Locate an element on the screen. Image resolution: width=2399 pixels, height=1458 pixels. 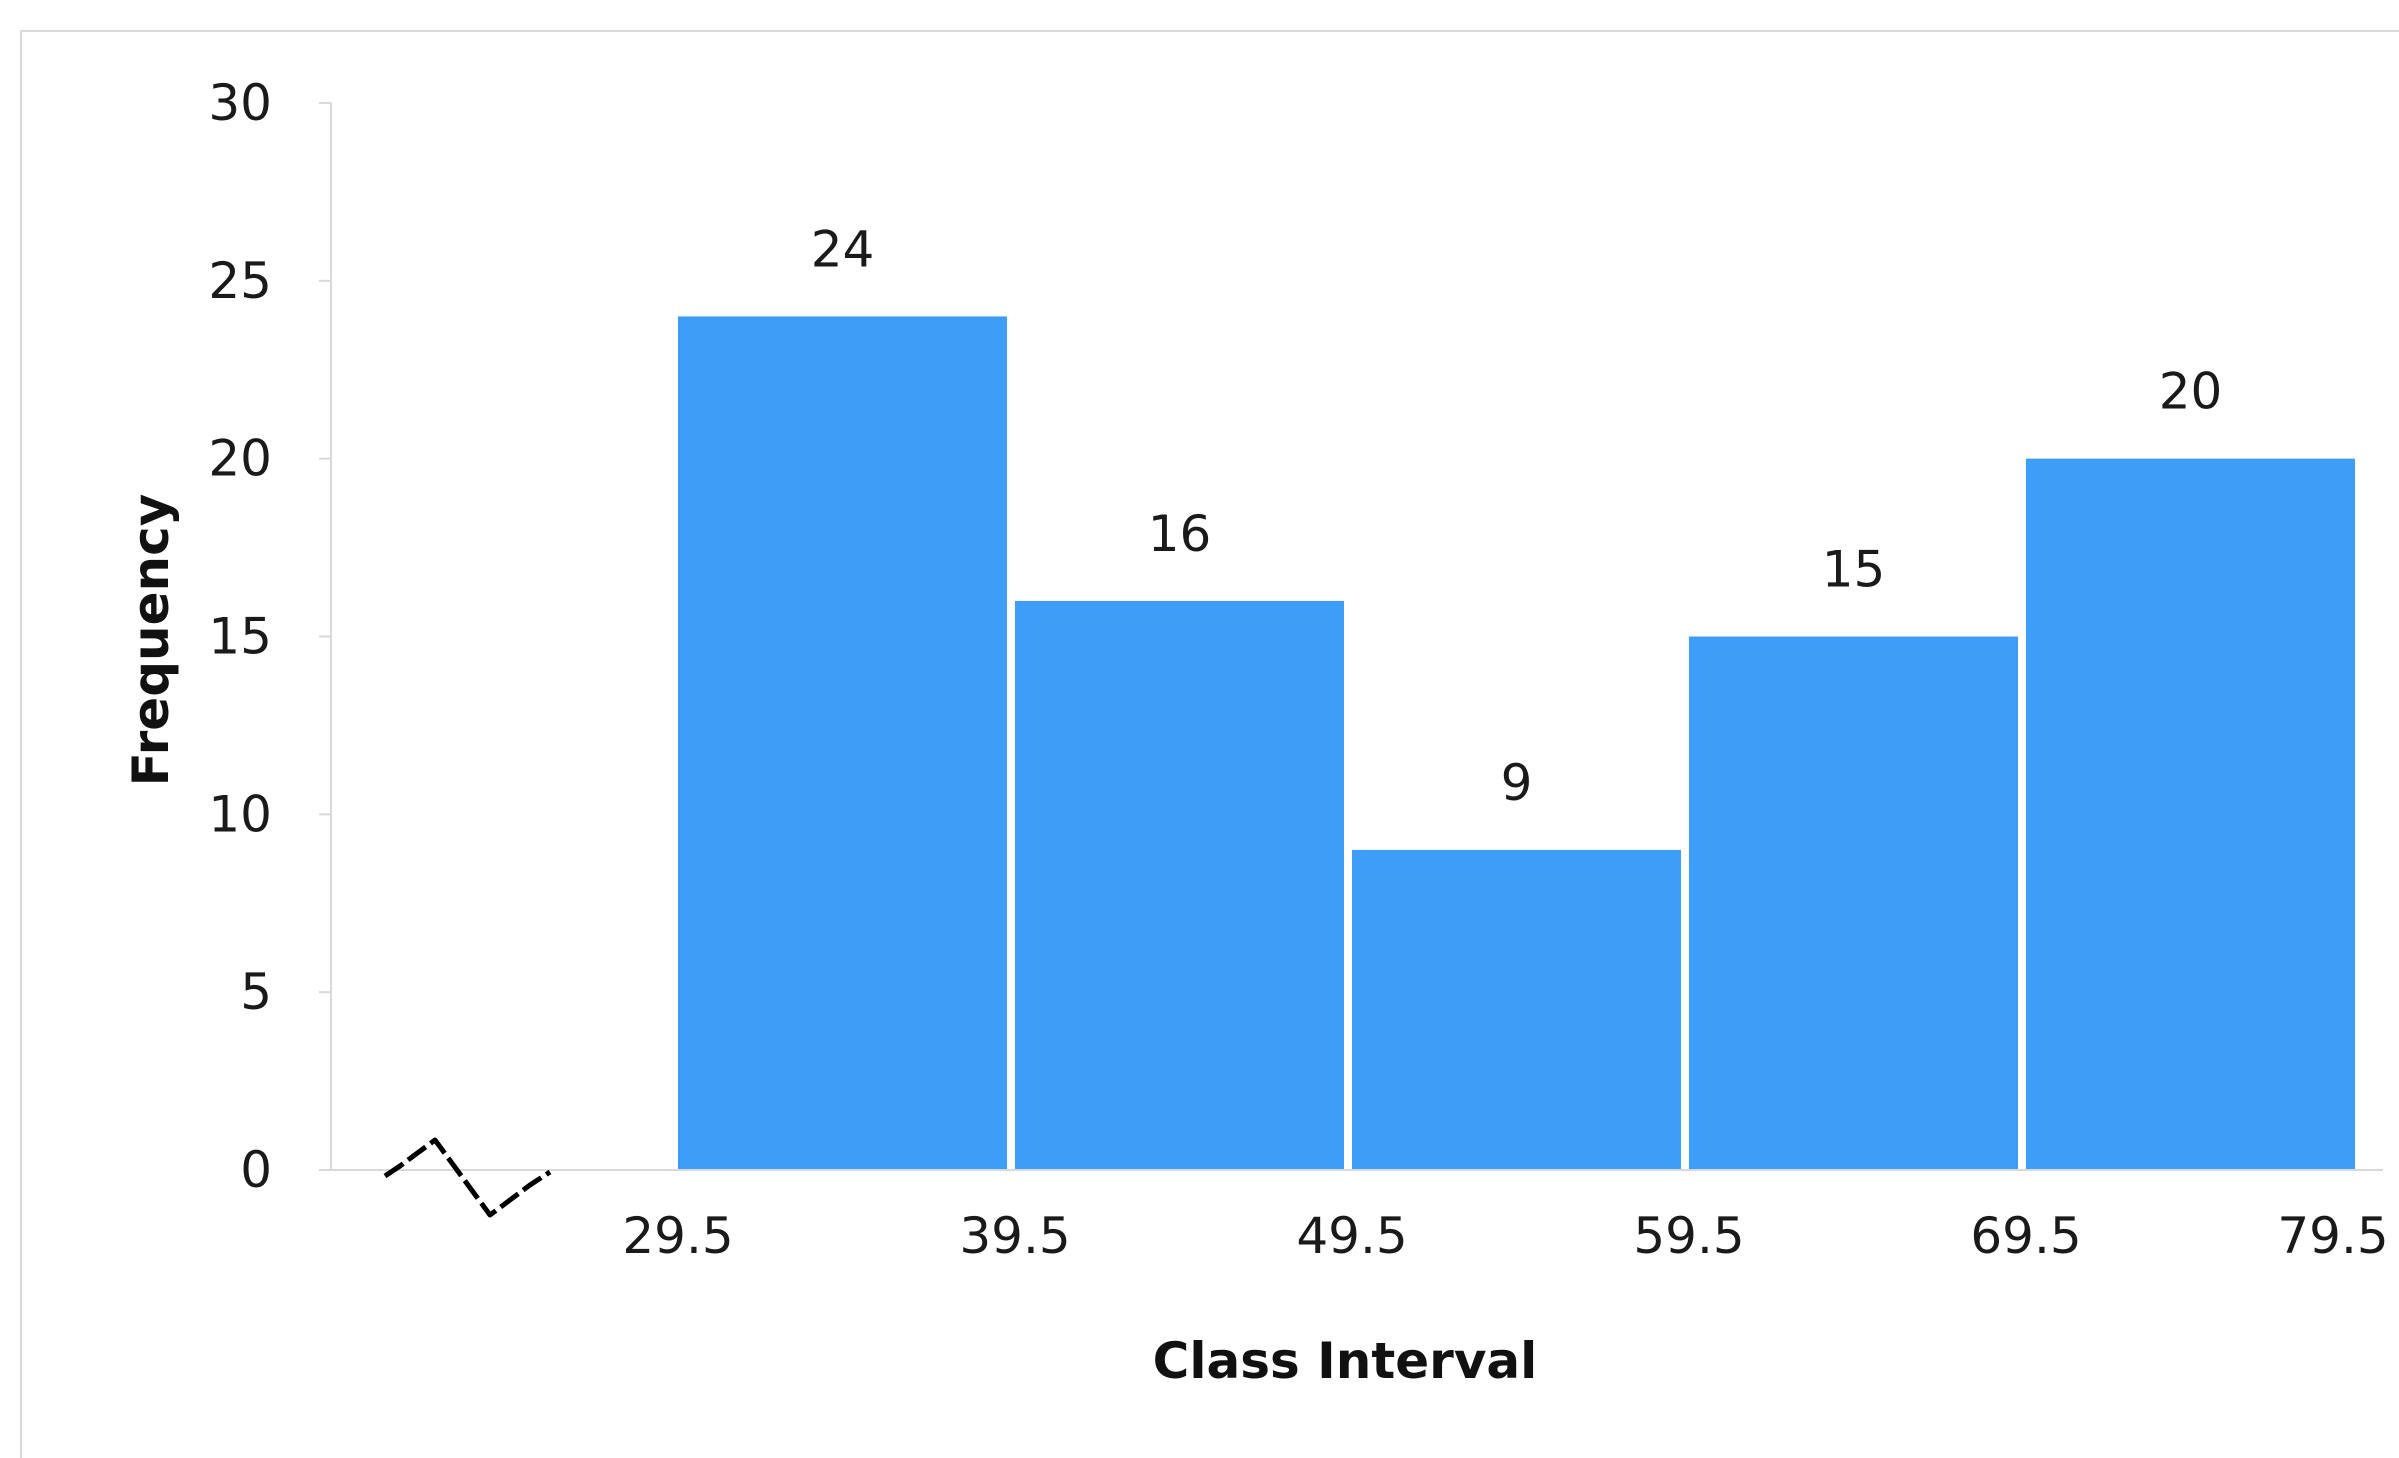
bar-data-label: 9 is located at coordinates (1517, 783).